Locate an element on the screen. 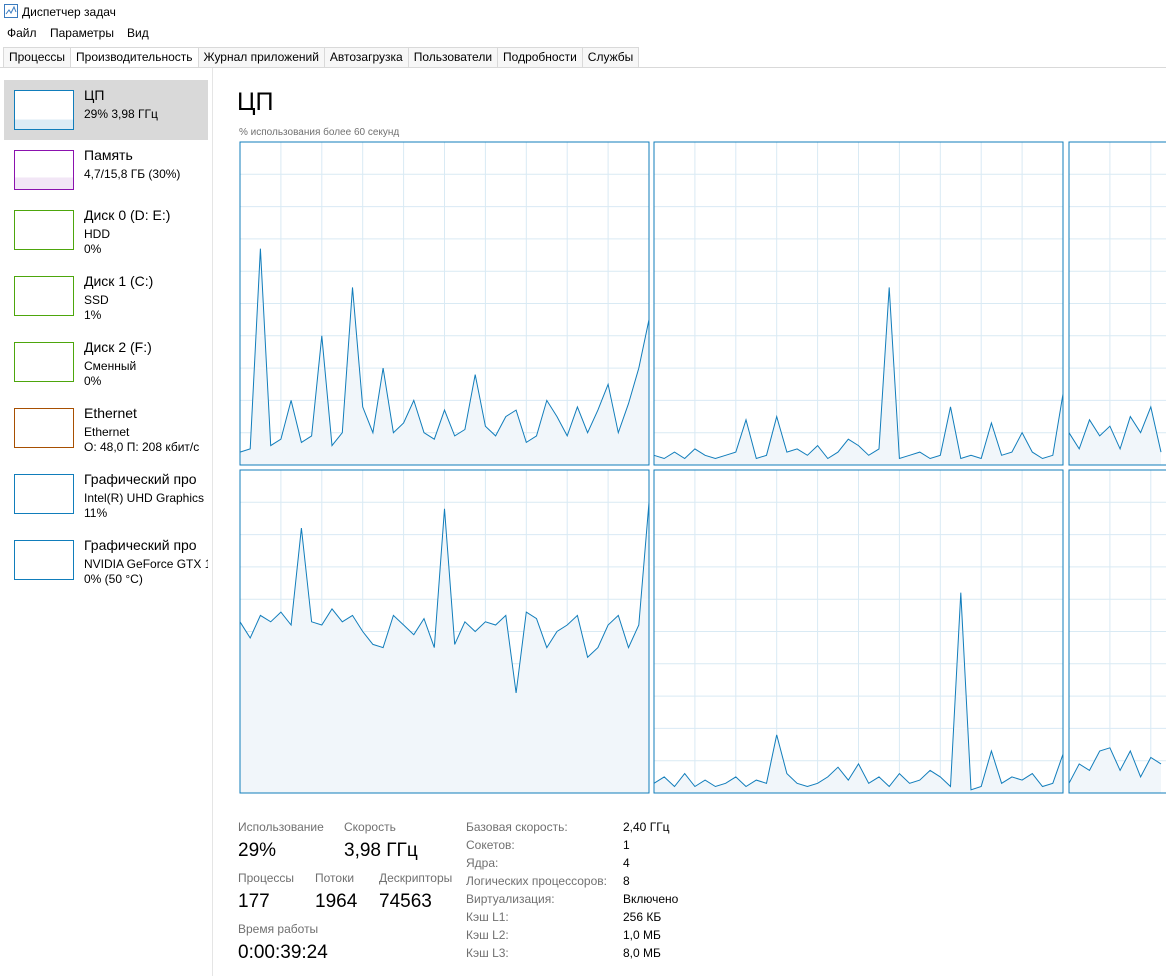  detail-label: Логических процессоров: is located at coordinates (536, 881).